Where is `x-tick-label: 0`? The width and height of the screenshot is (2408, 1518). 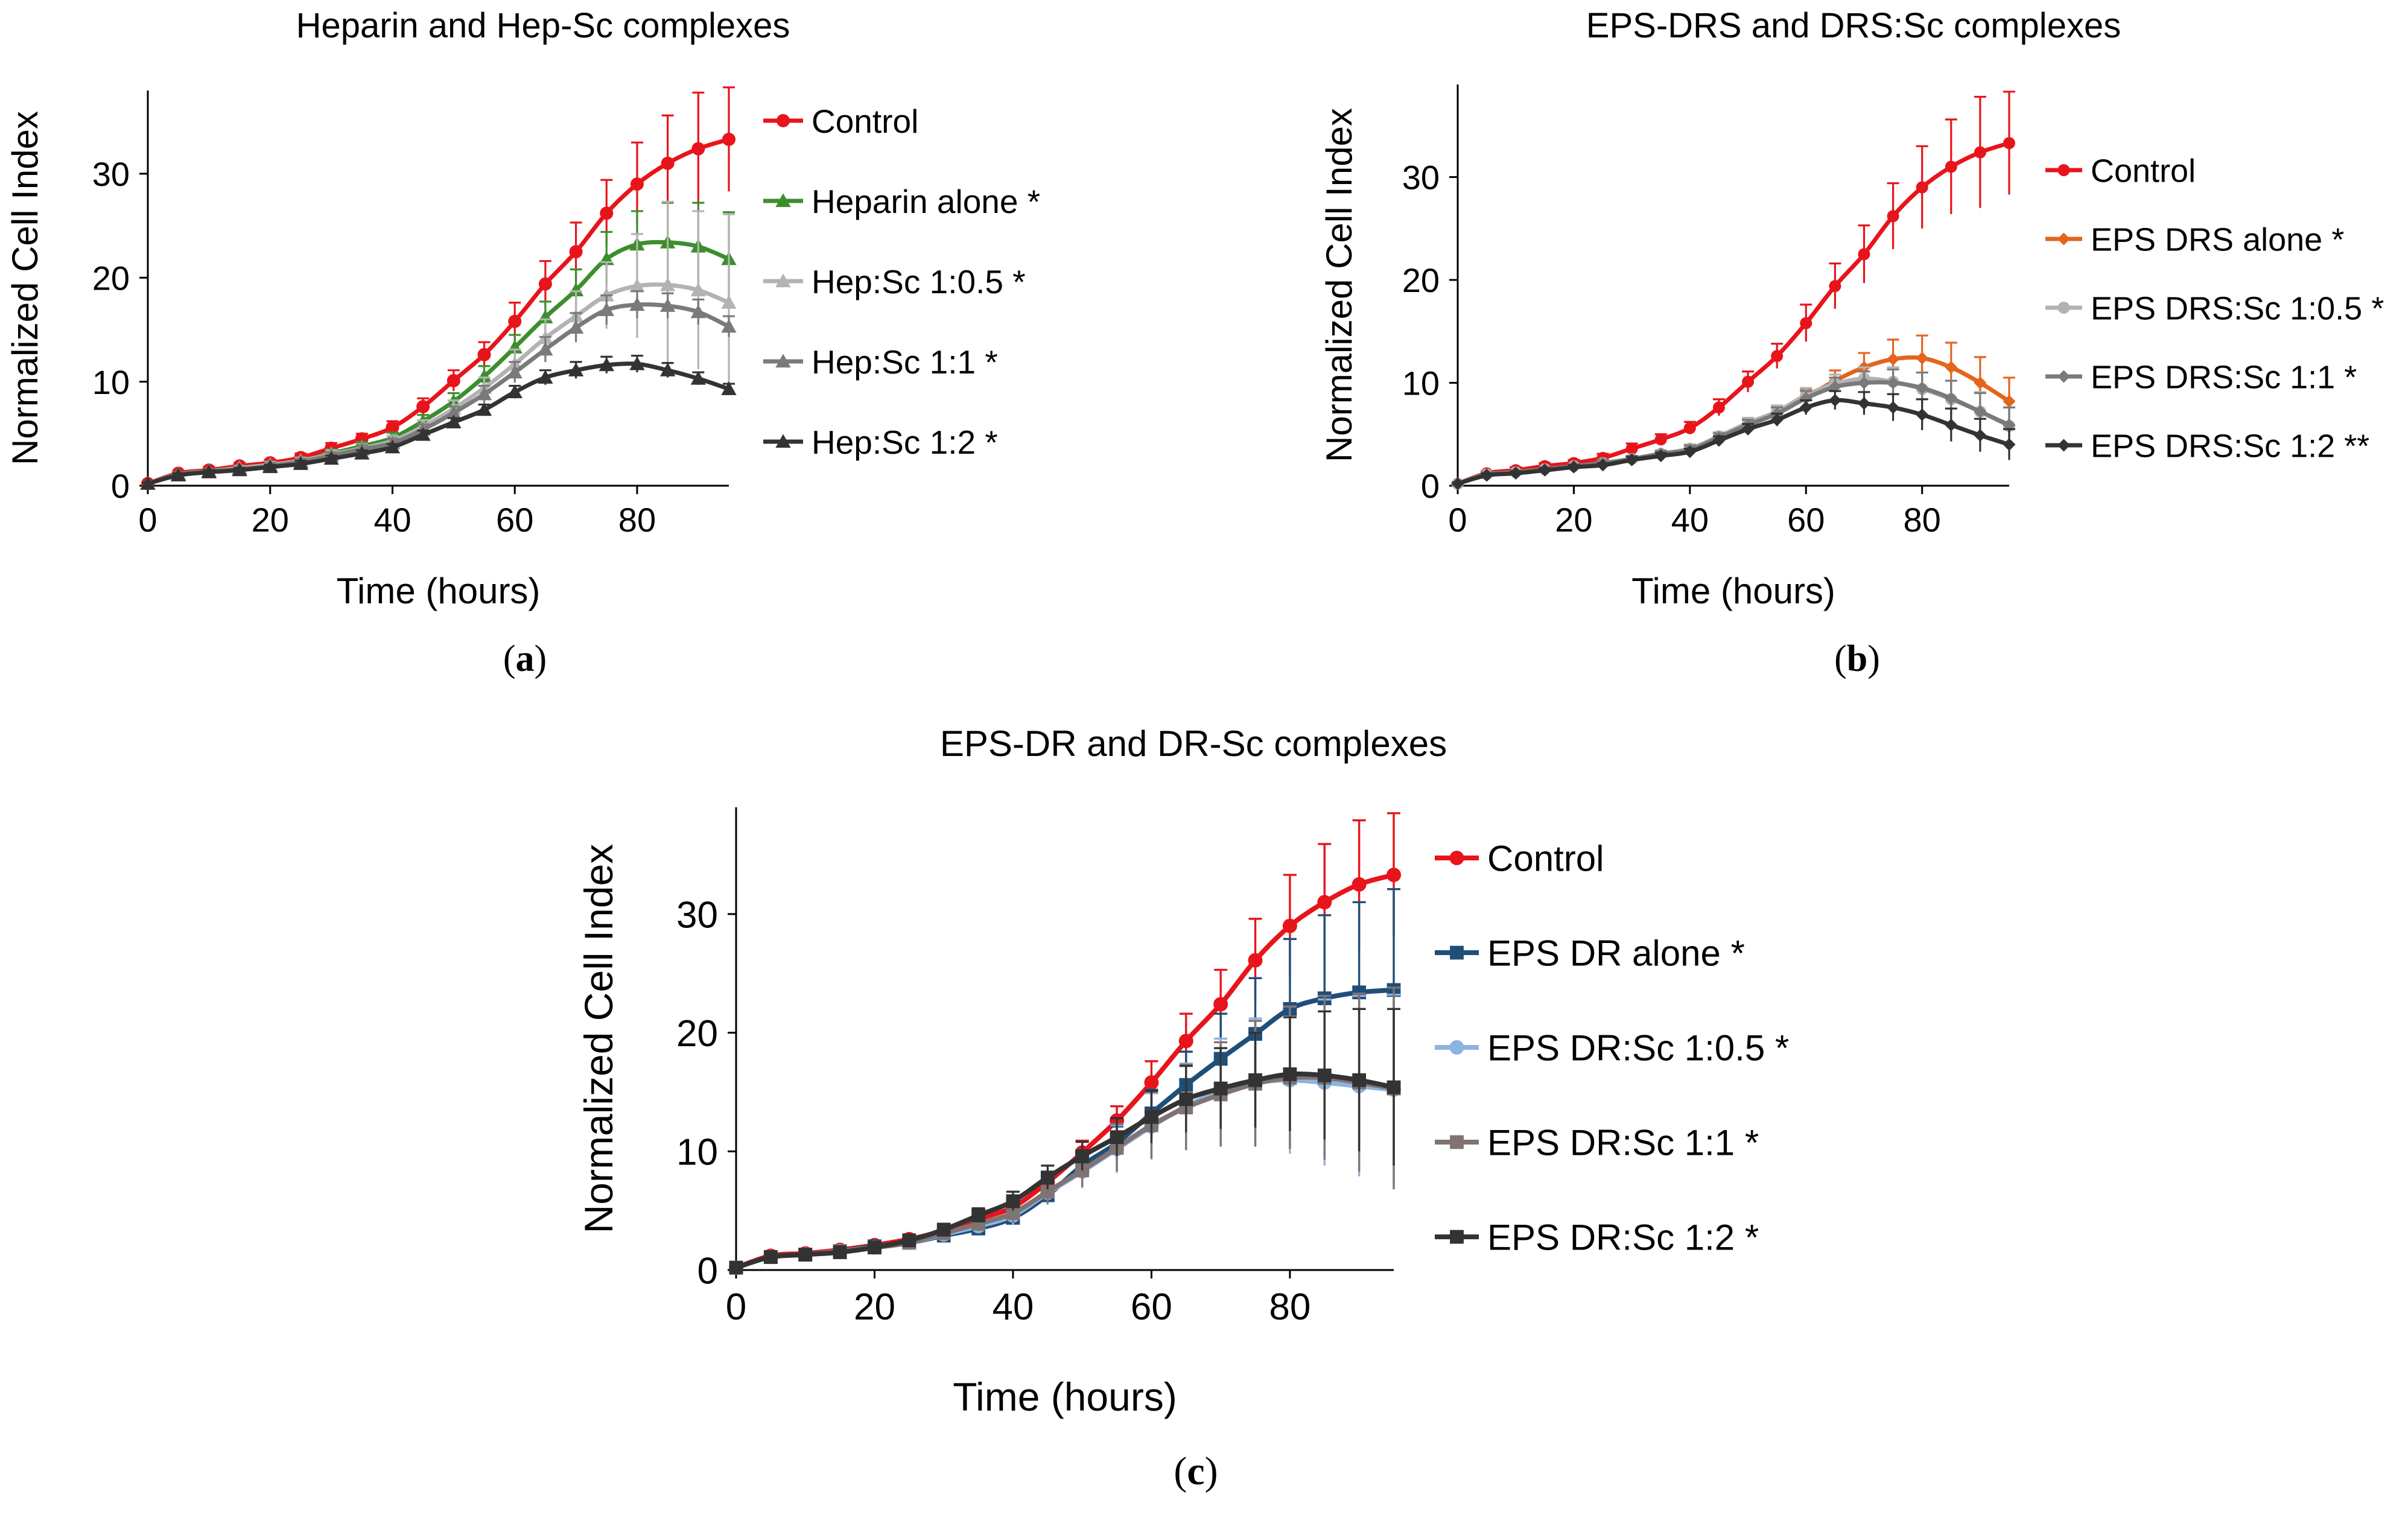 x-tick-label: 0 is located at coordinates (1457, 520).